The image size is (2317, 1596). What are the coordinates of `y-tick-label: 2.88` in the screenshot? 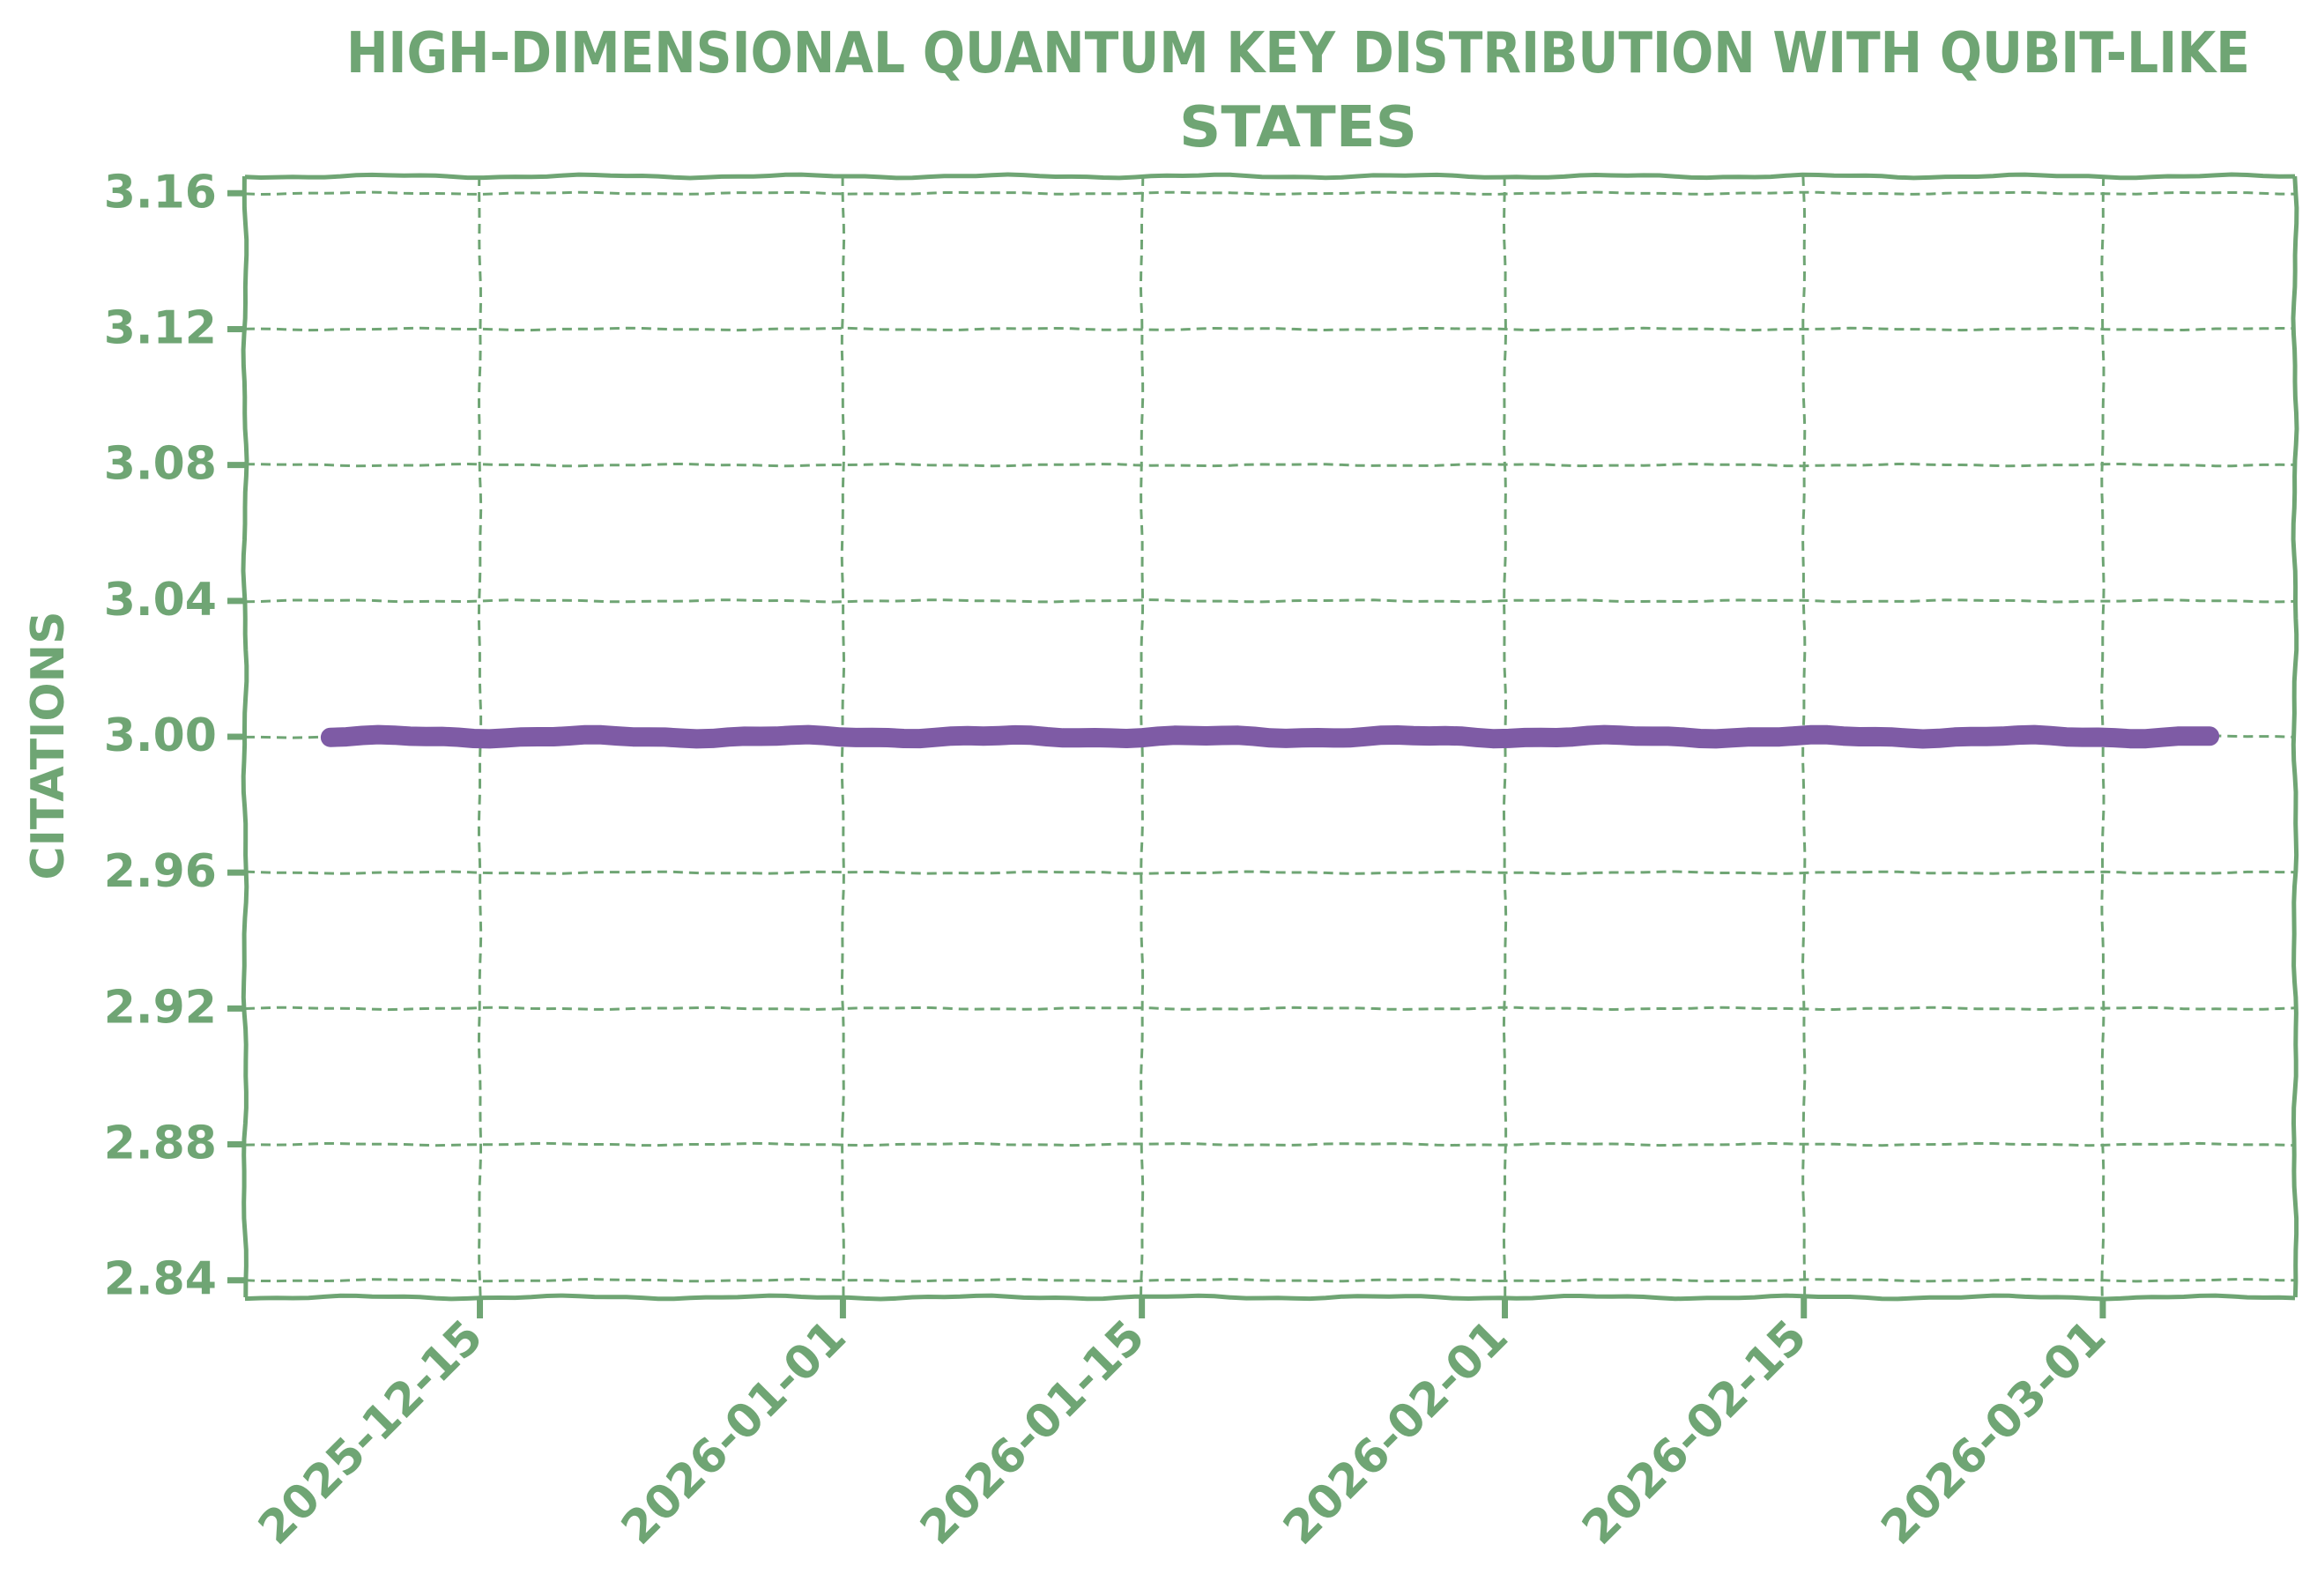 It's located at (160, 1143).